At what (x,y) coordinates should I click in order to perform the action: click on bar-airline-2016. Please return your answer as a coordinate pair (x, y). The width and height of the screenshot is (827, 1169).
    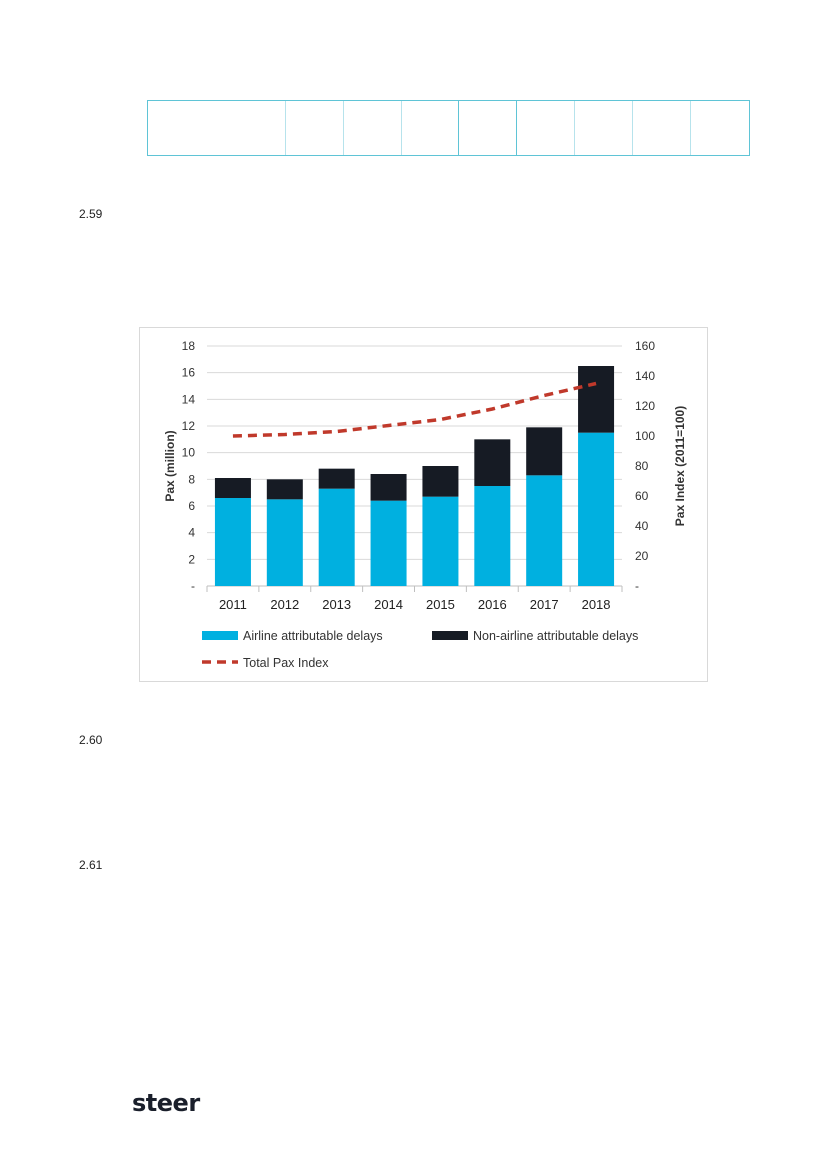
    Looking at the image, I should click on (492, 536).